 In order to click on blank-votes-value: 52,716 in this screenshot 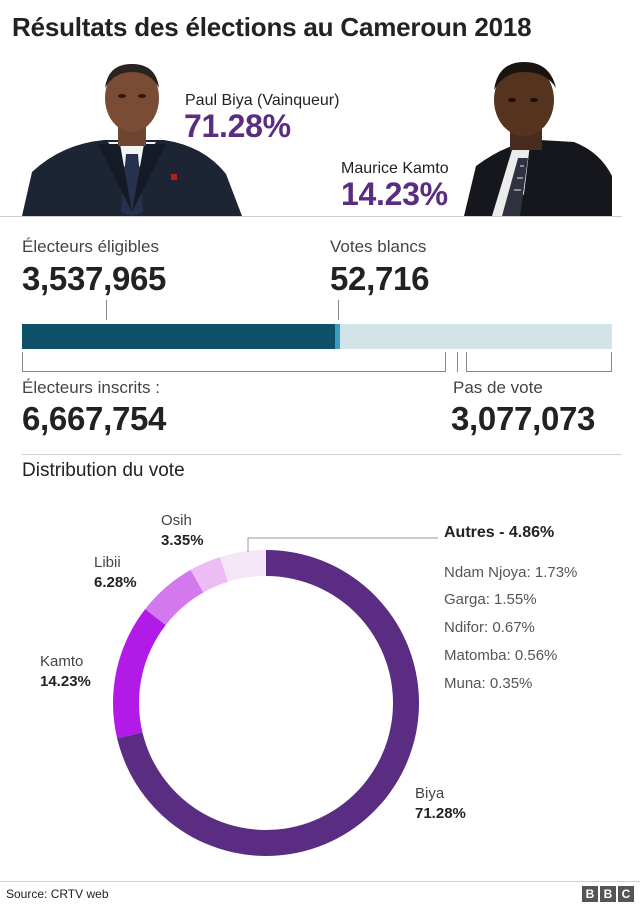, I will do `click(380, 278)`.